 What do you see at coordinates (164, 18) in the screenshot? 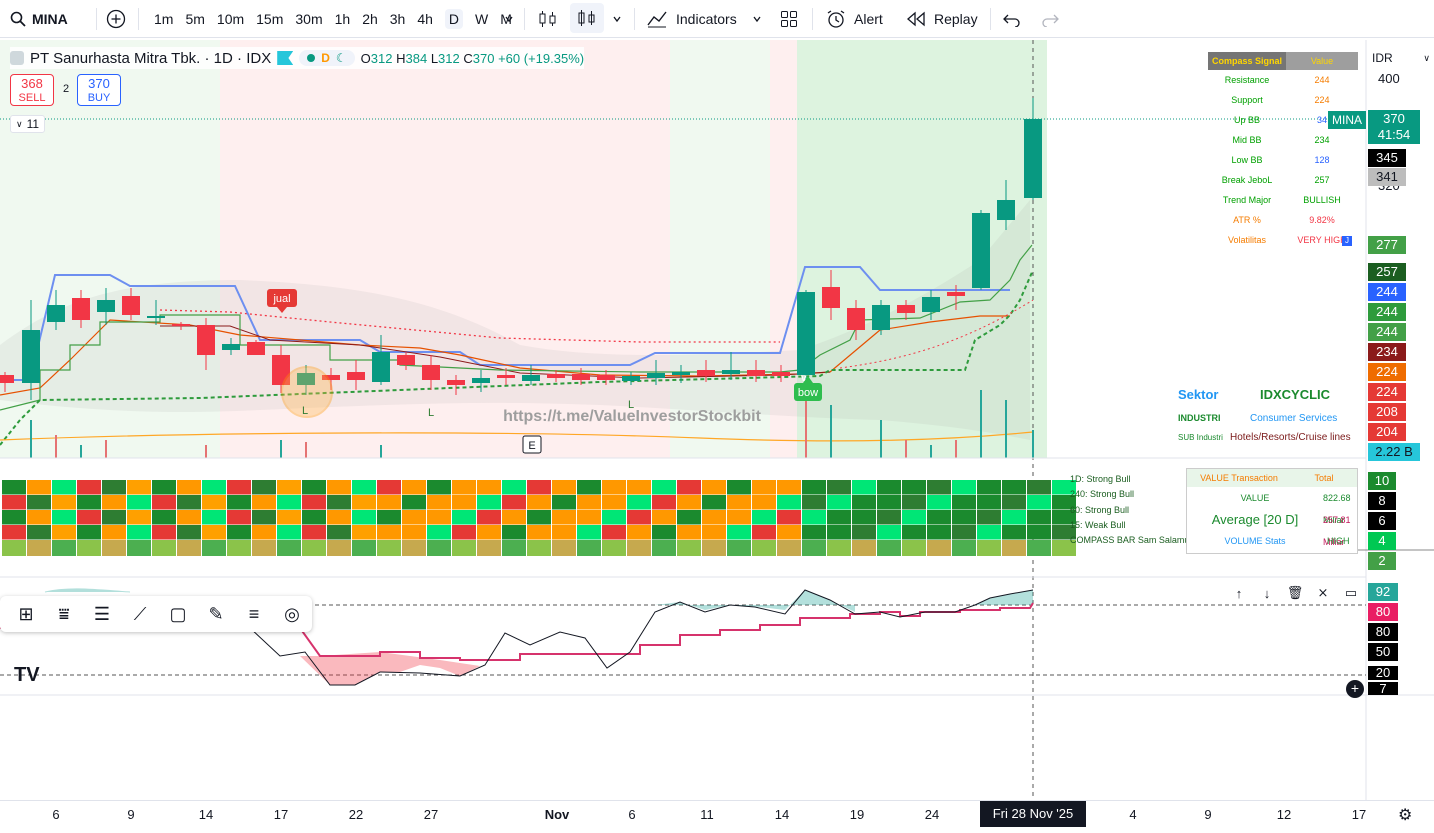
I see `interval-1m: 1m` at bounding box center [164, 18].